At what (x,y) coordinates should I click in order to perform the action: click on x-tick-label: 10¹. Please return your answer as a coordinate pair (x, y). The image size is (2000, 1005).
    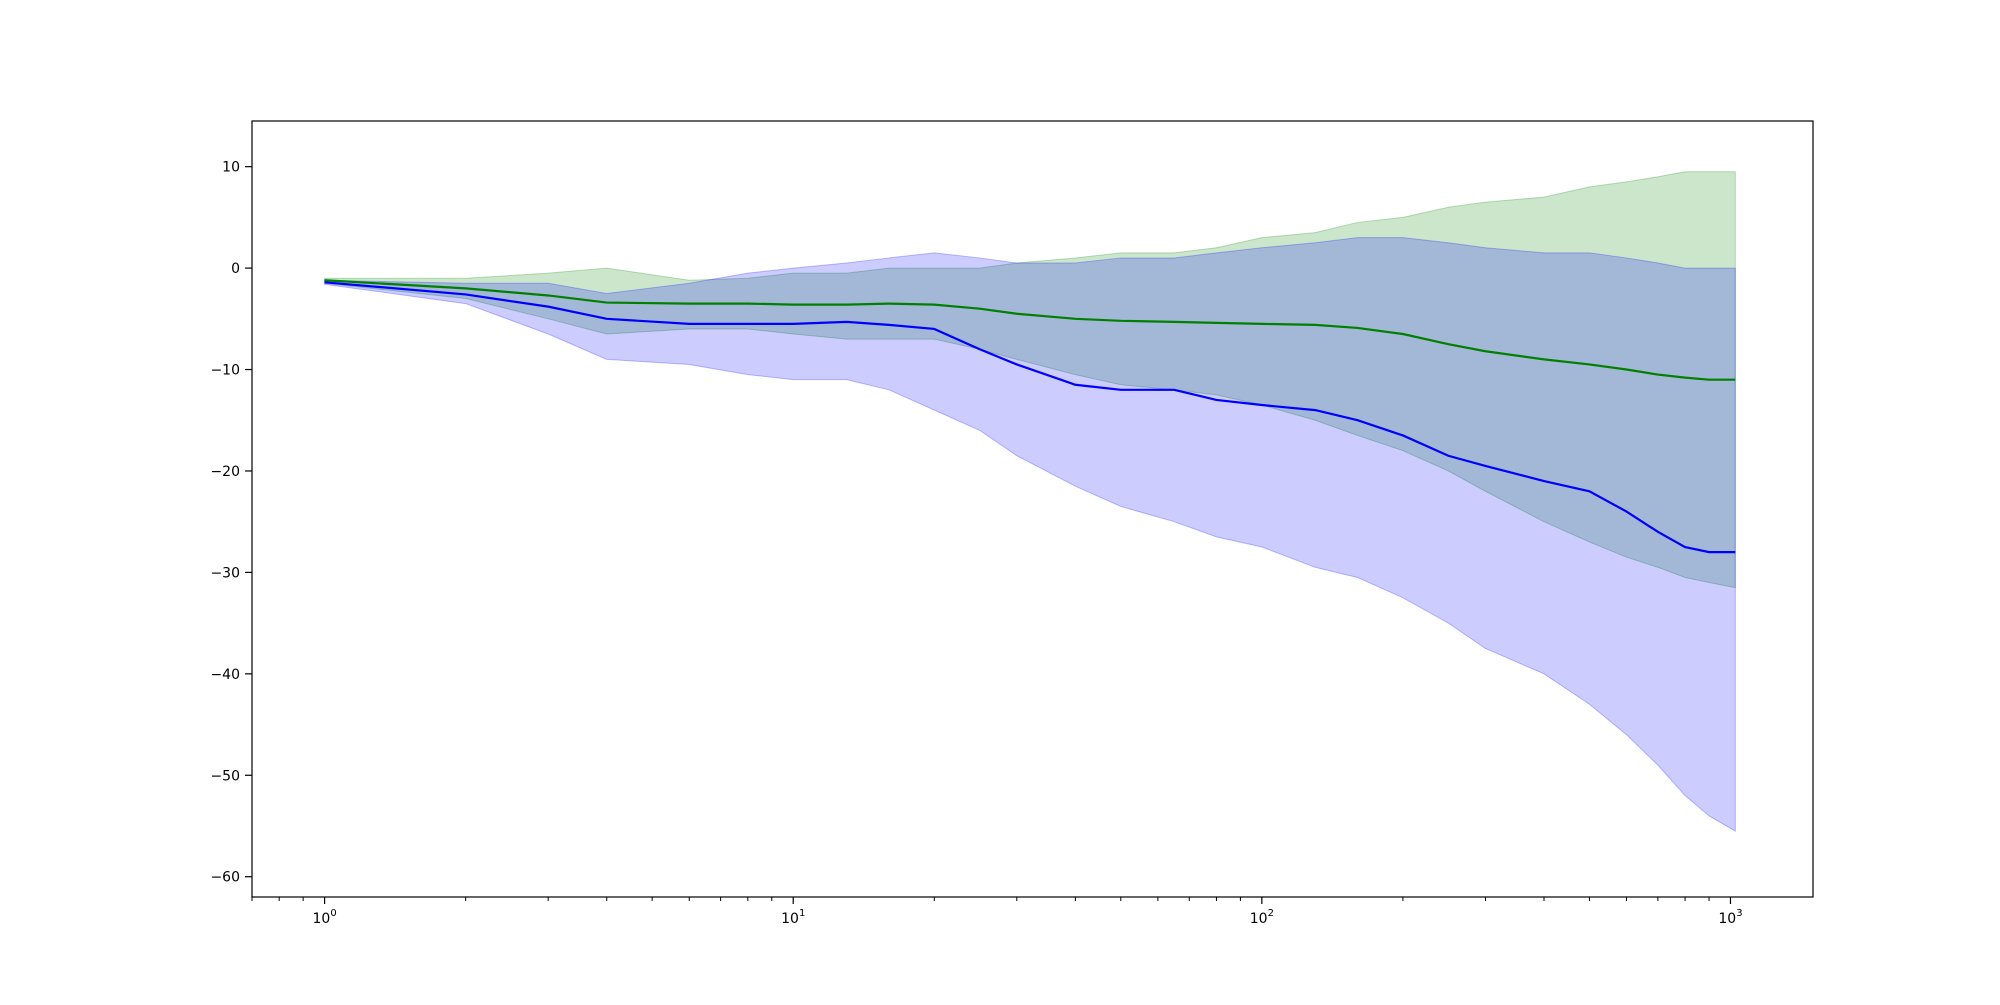
    Looking at the image, I should click on (793, 917).